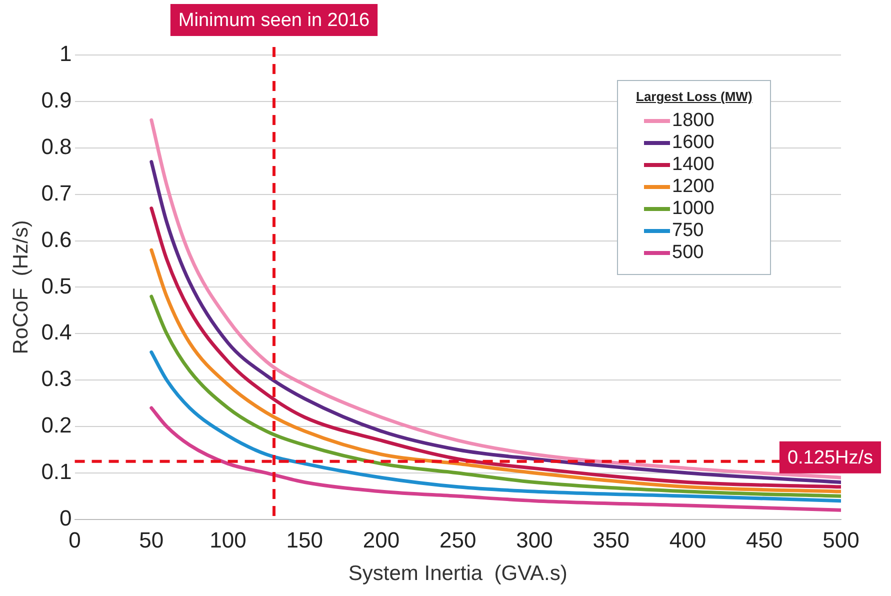  I want to click on y-tick-label: 0.5, so click(56, 285).